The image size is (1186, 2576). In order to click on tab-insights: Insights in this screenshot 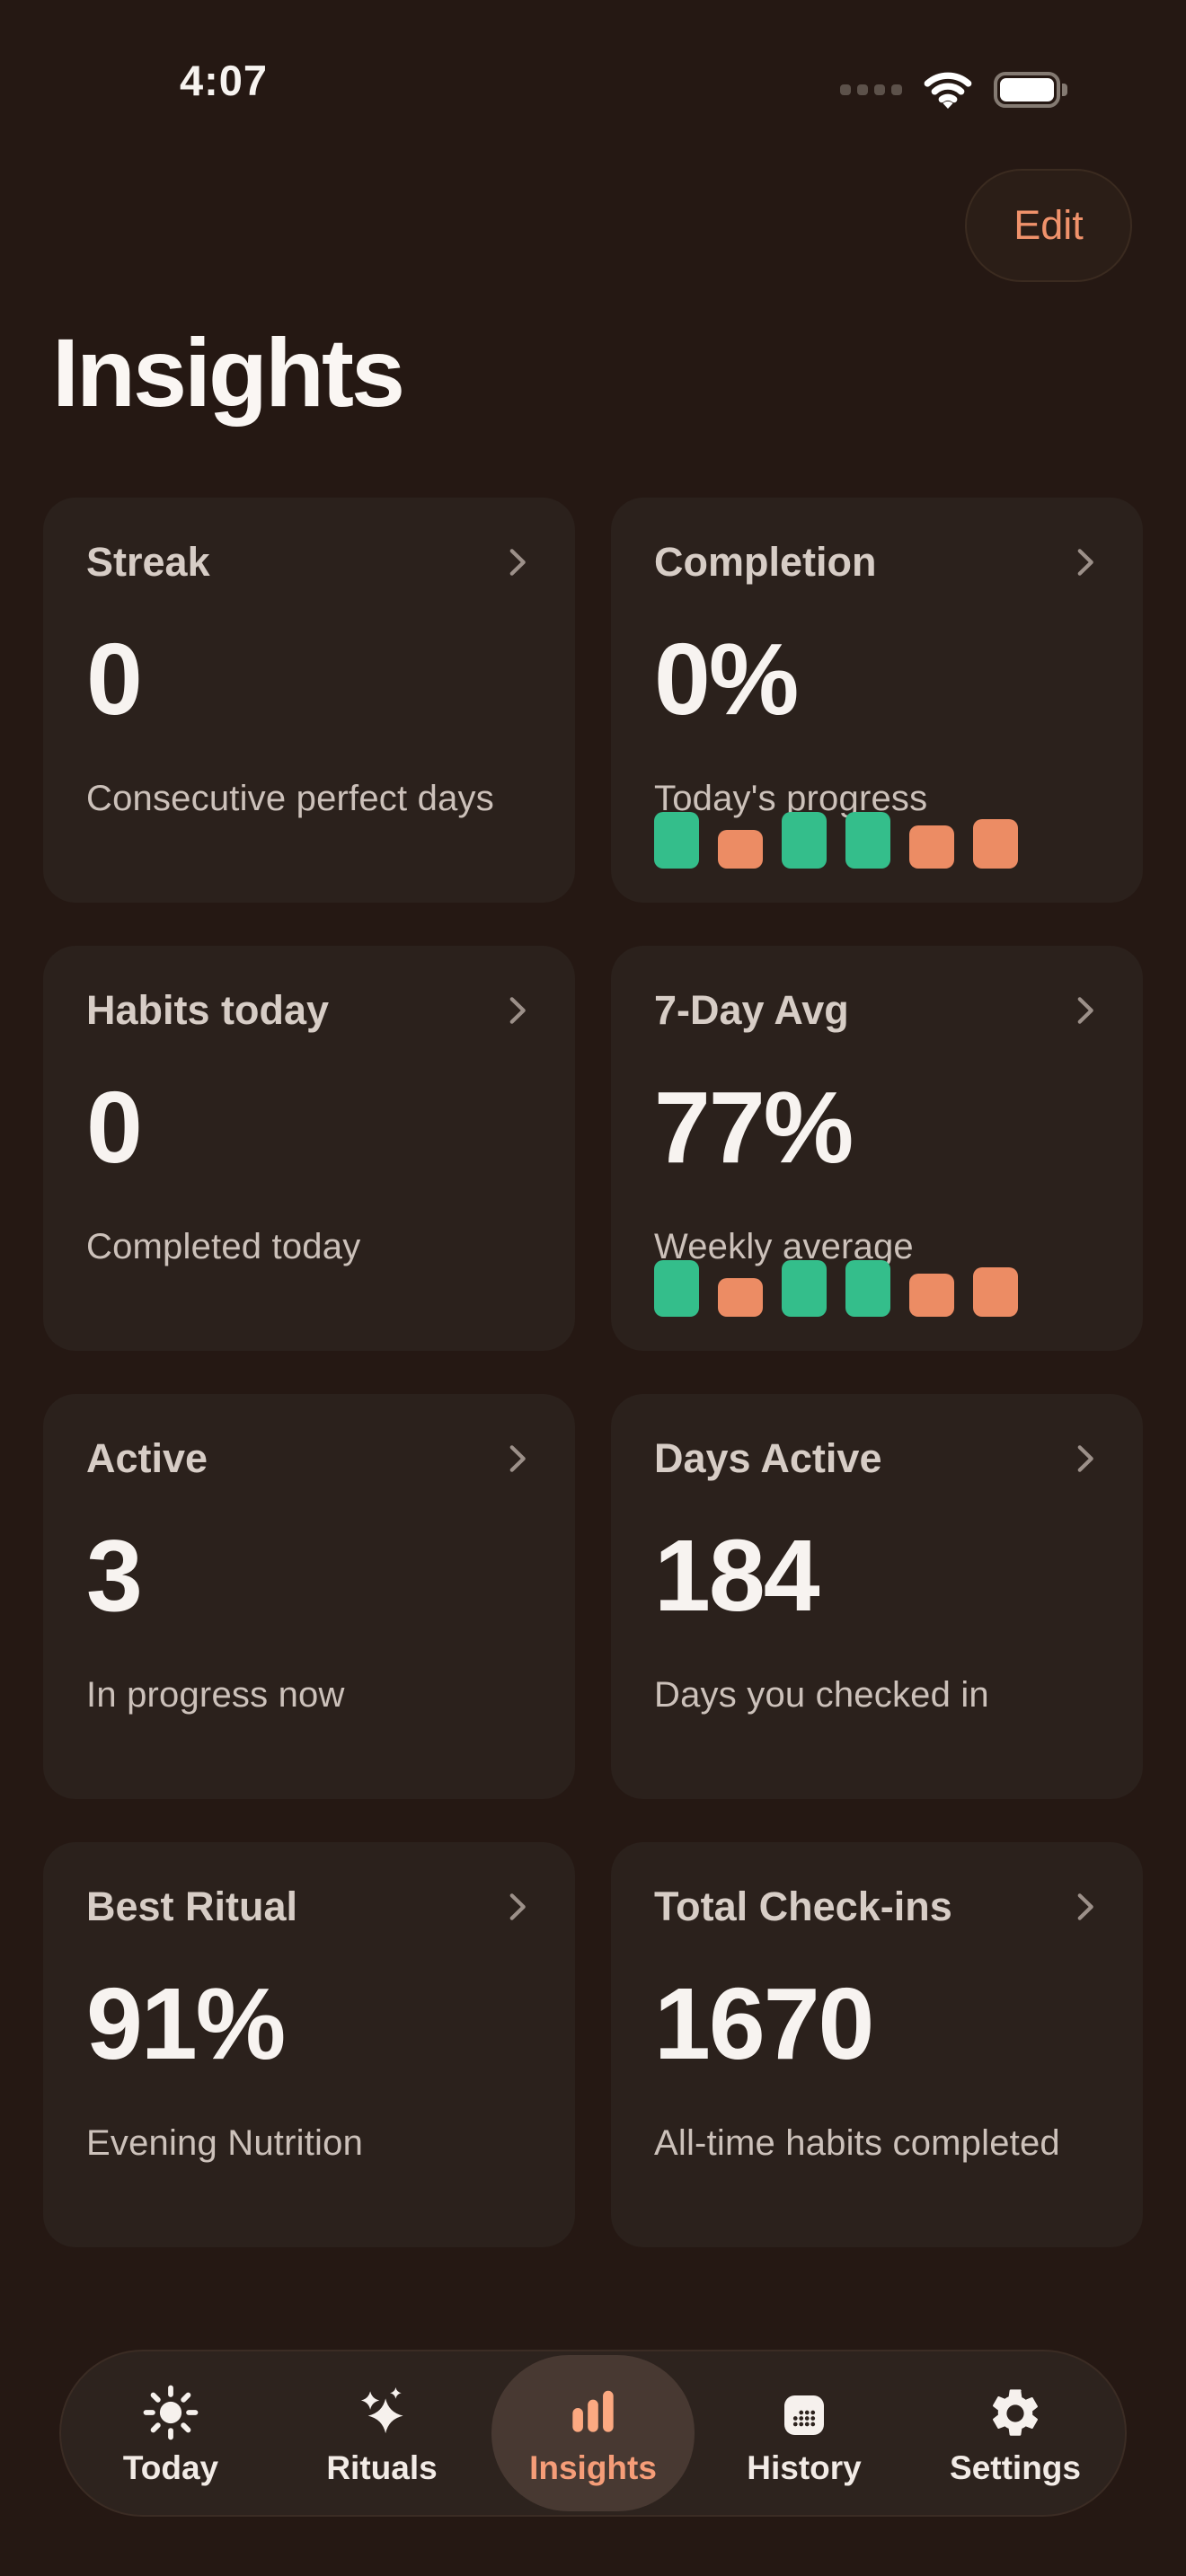, I will do `click(593, 2433)`.